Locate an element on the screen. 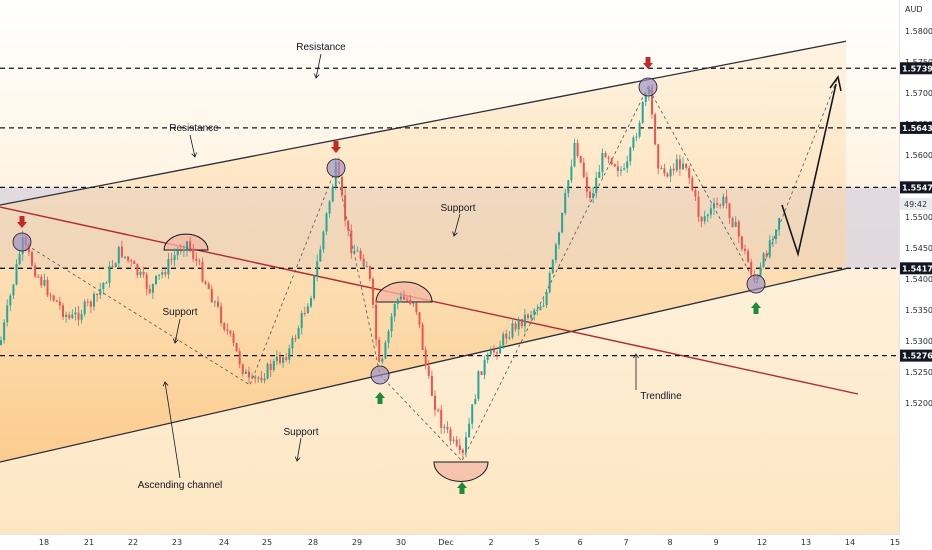 The width and height of the screenshot is (932, 550). projection-arrowhead is located at coordinates (835, 83).